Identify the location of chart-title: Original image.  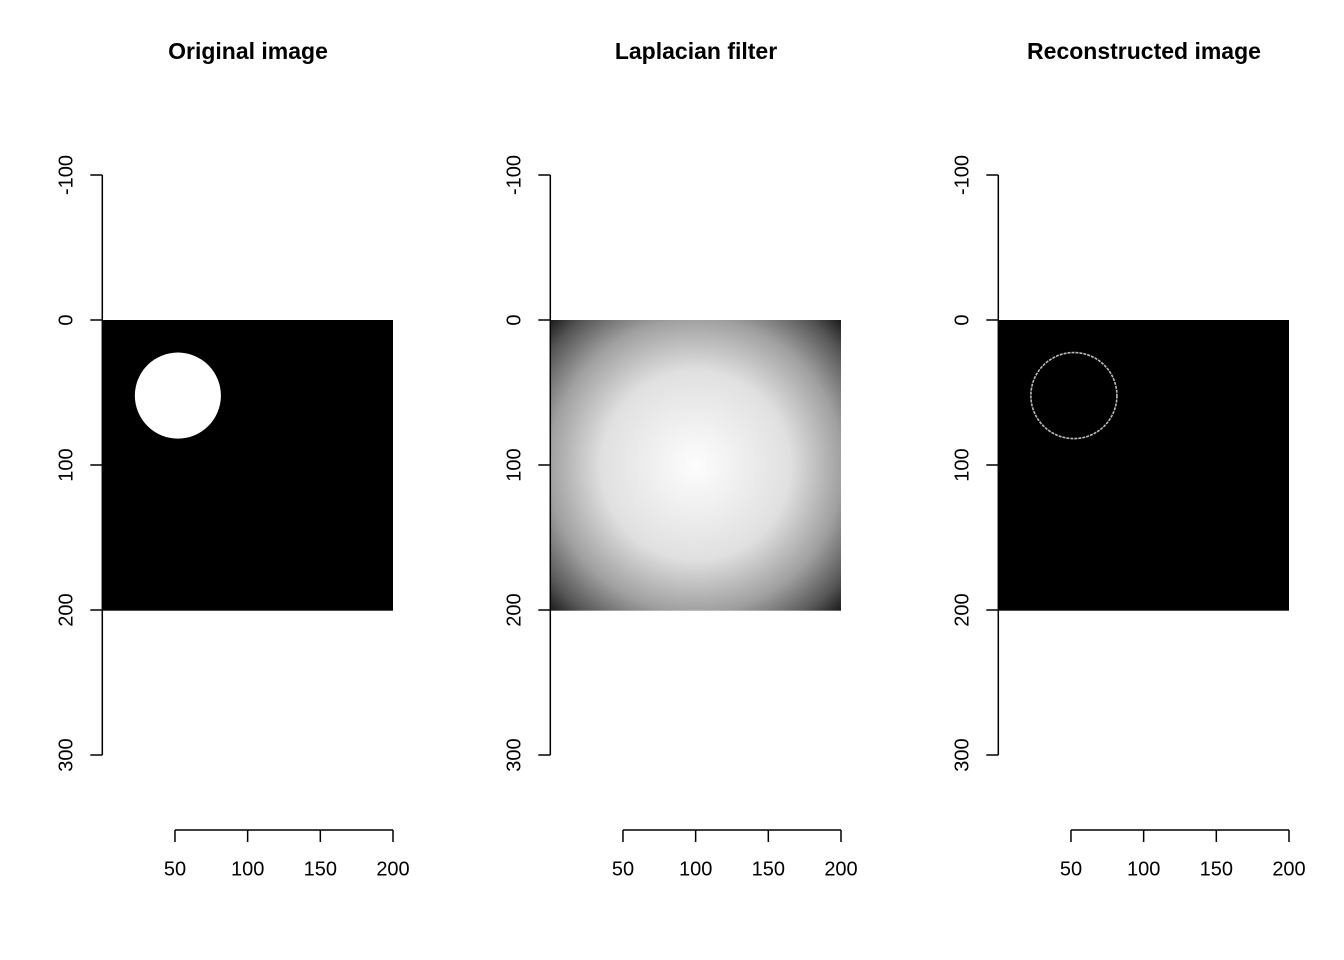
(248, 51).